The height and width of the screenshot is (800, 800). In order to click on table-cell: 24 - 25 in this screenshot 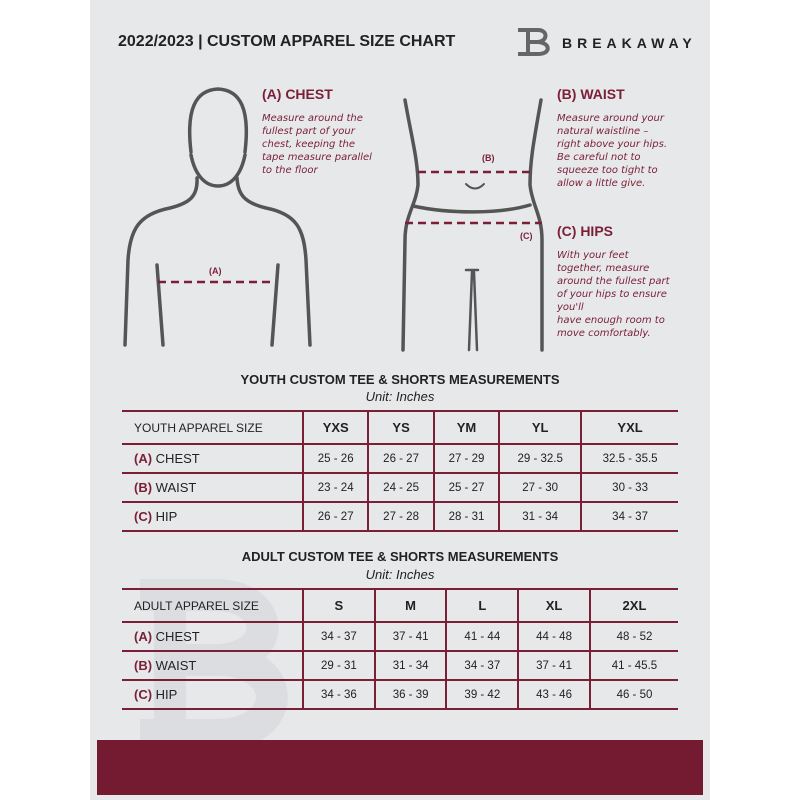, I will do `click(400, 488)`.